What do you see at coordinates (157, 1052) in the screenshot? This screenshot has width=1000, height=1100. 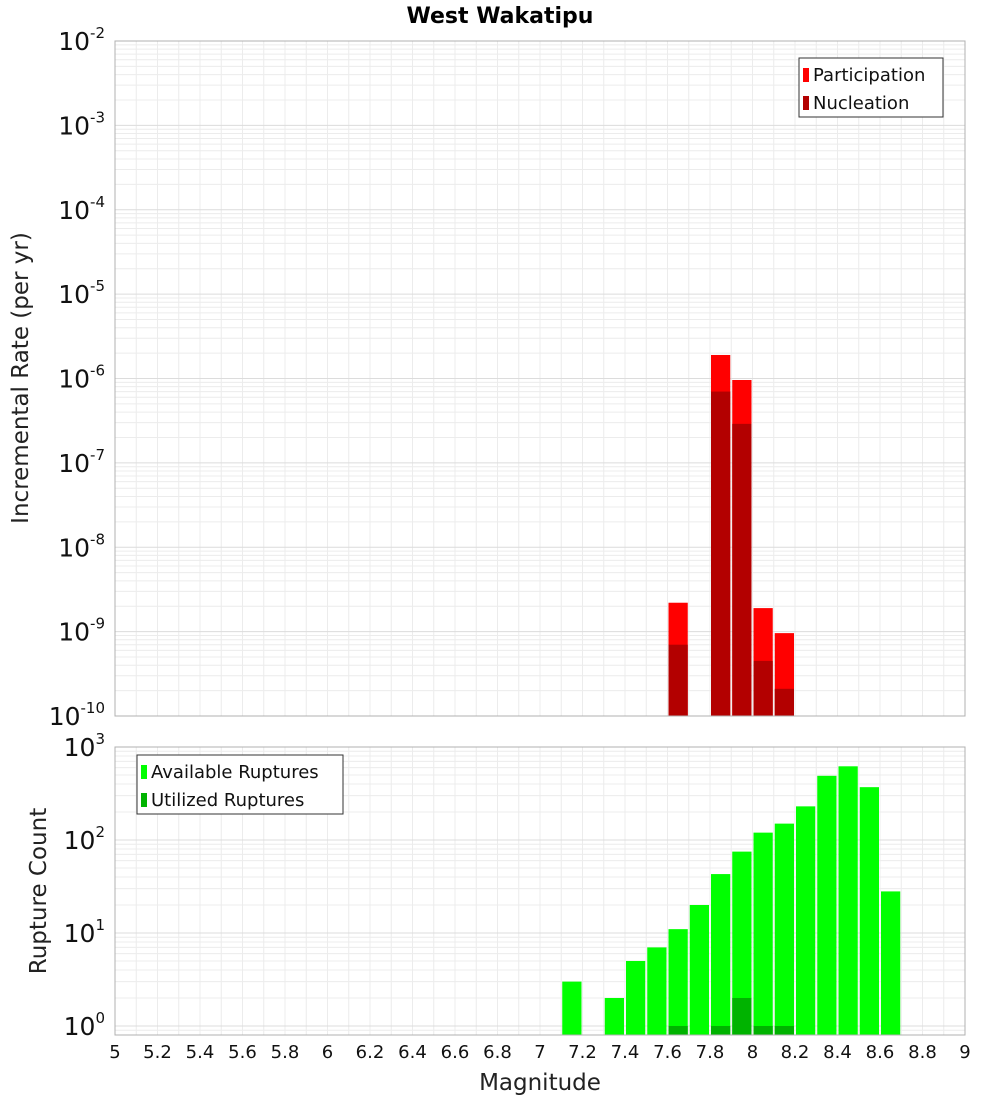 I see `x-tick-label: 5.2` at bounding box center [157, 1052].